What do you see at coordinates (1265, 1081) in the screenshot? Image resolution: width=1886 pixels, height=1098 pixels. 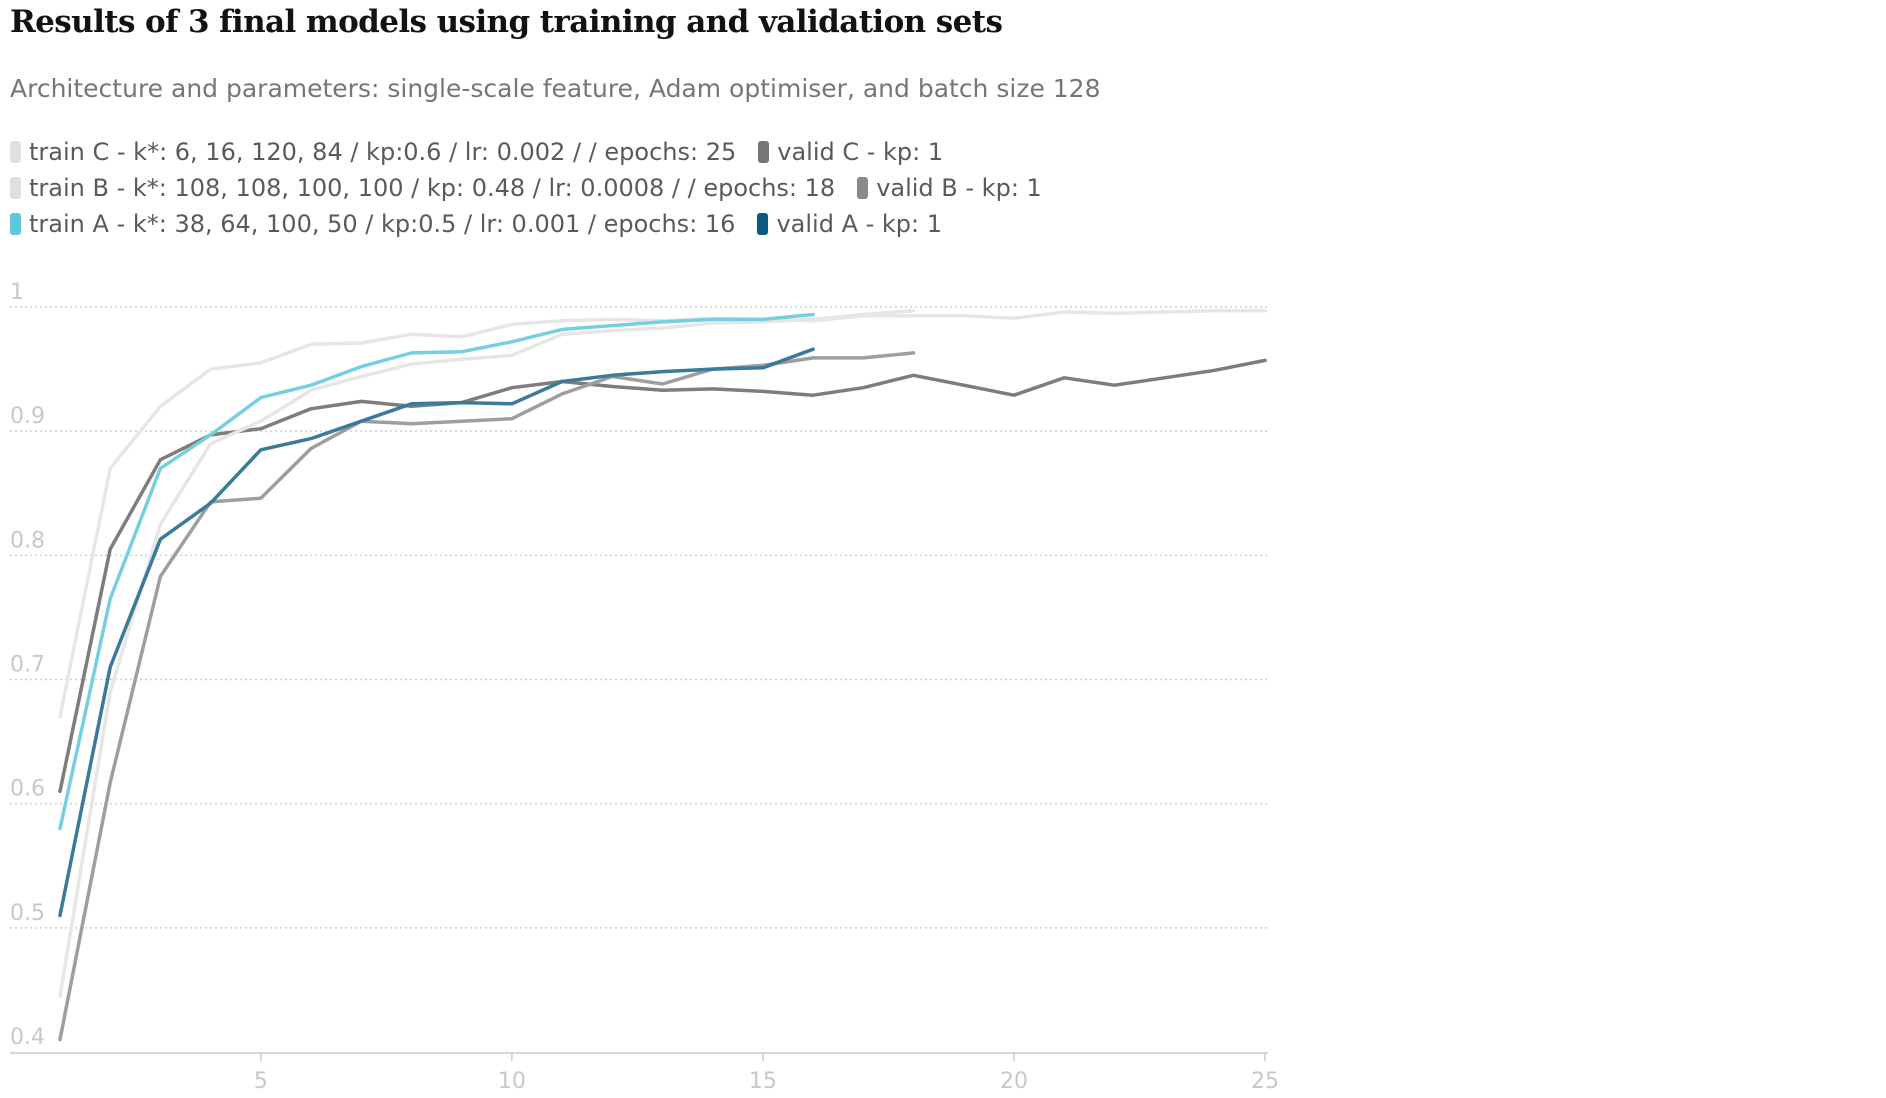 I see `x-tick-label: 25` at bounding box center [1265, 1081].